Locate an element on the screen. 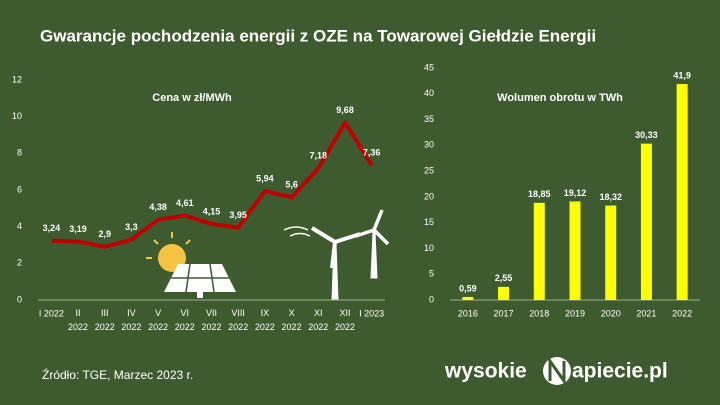  x-tick-label: XII 2022 is located at coordinates (345, 320).